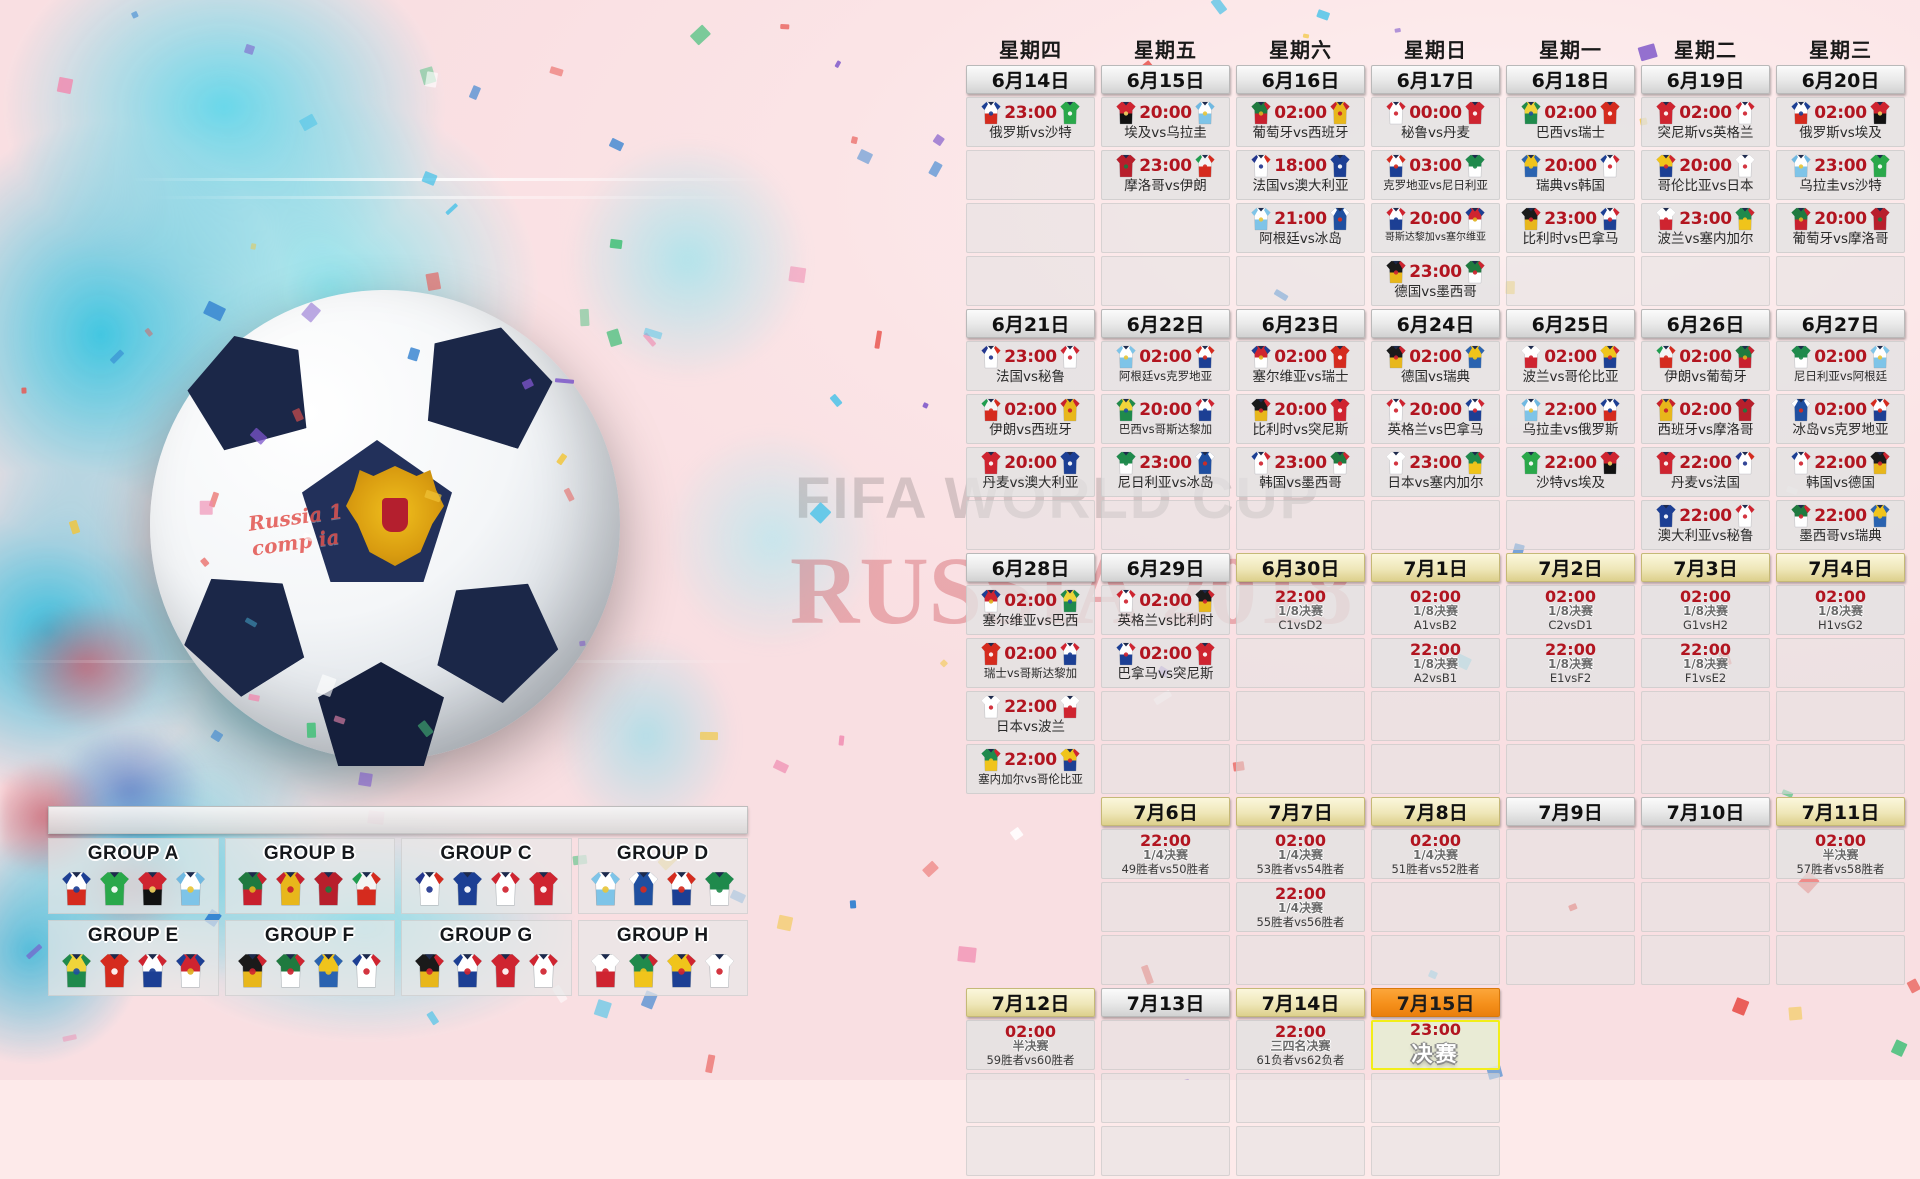 The height and width of the screenshot is (1179, 1920). What do you see at coordinates (1840, 175) in the screenshot?
I see `match-cell: 23:00 乌拉圭vs沙特` at bounding box center [1840, 175].